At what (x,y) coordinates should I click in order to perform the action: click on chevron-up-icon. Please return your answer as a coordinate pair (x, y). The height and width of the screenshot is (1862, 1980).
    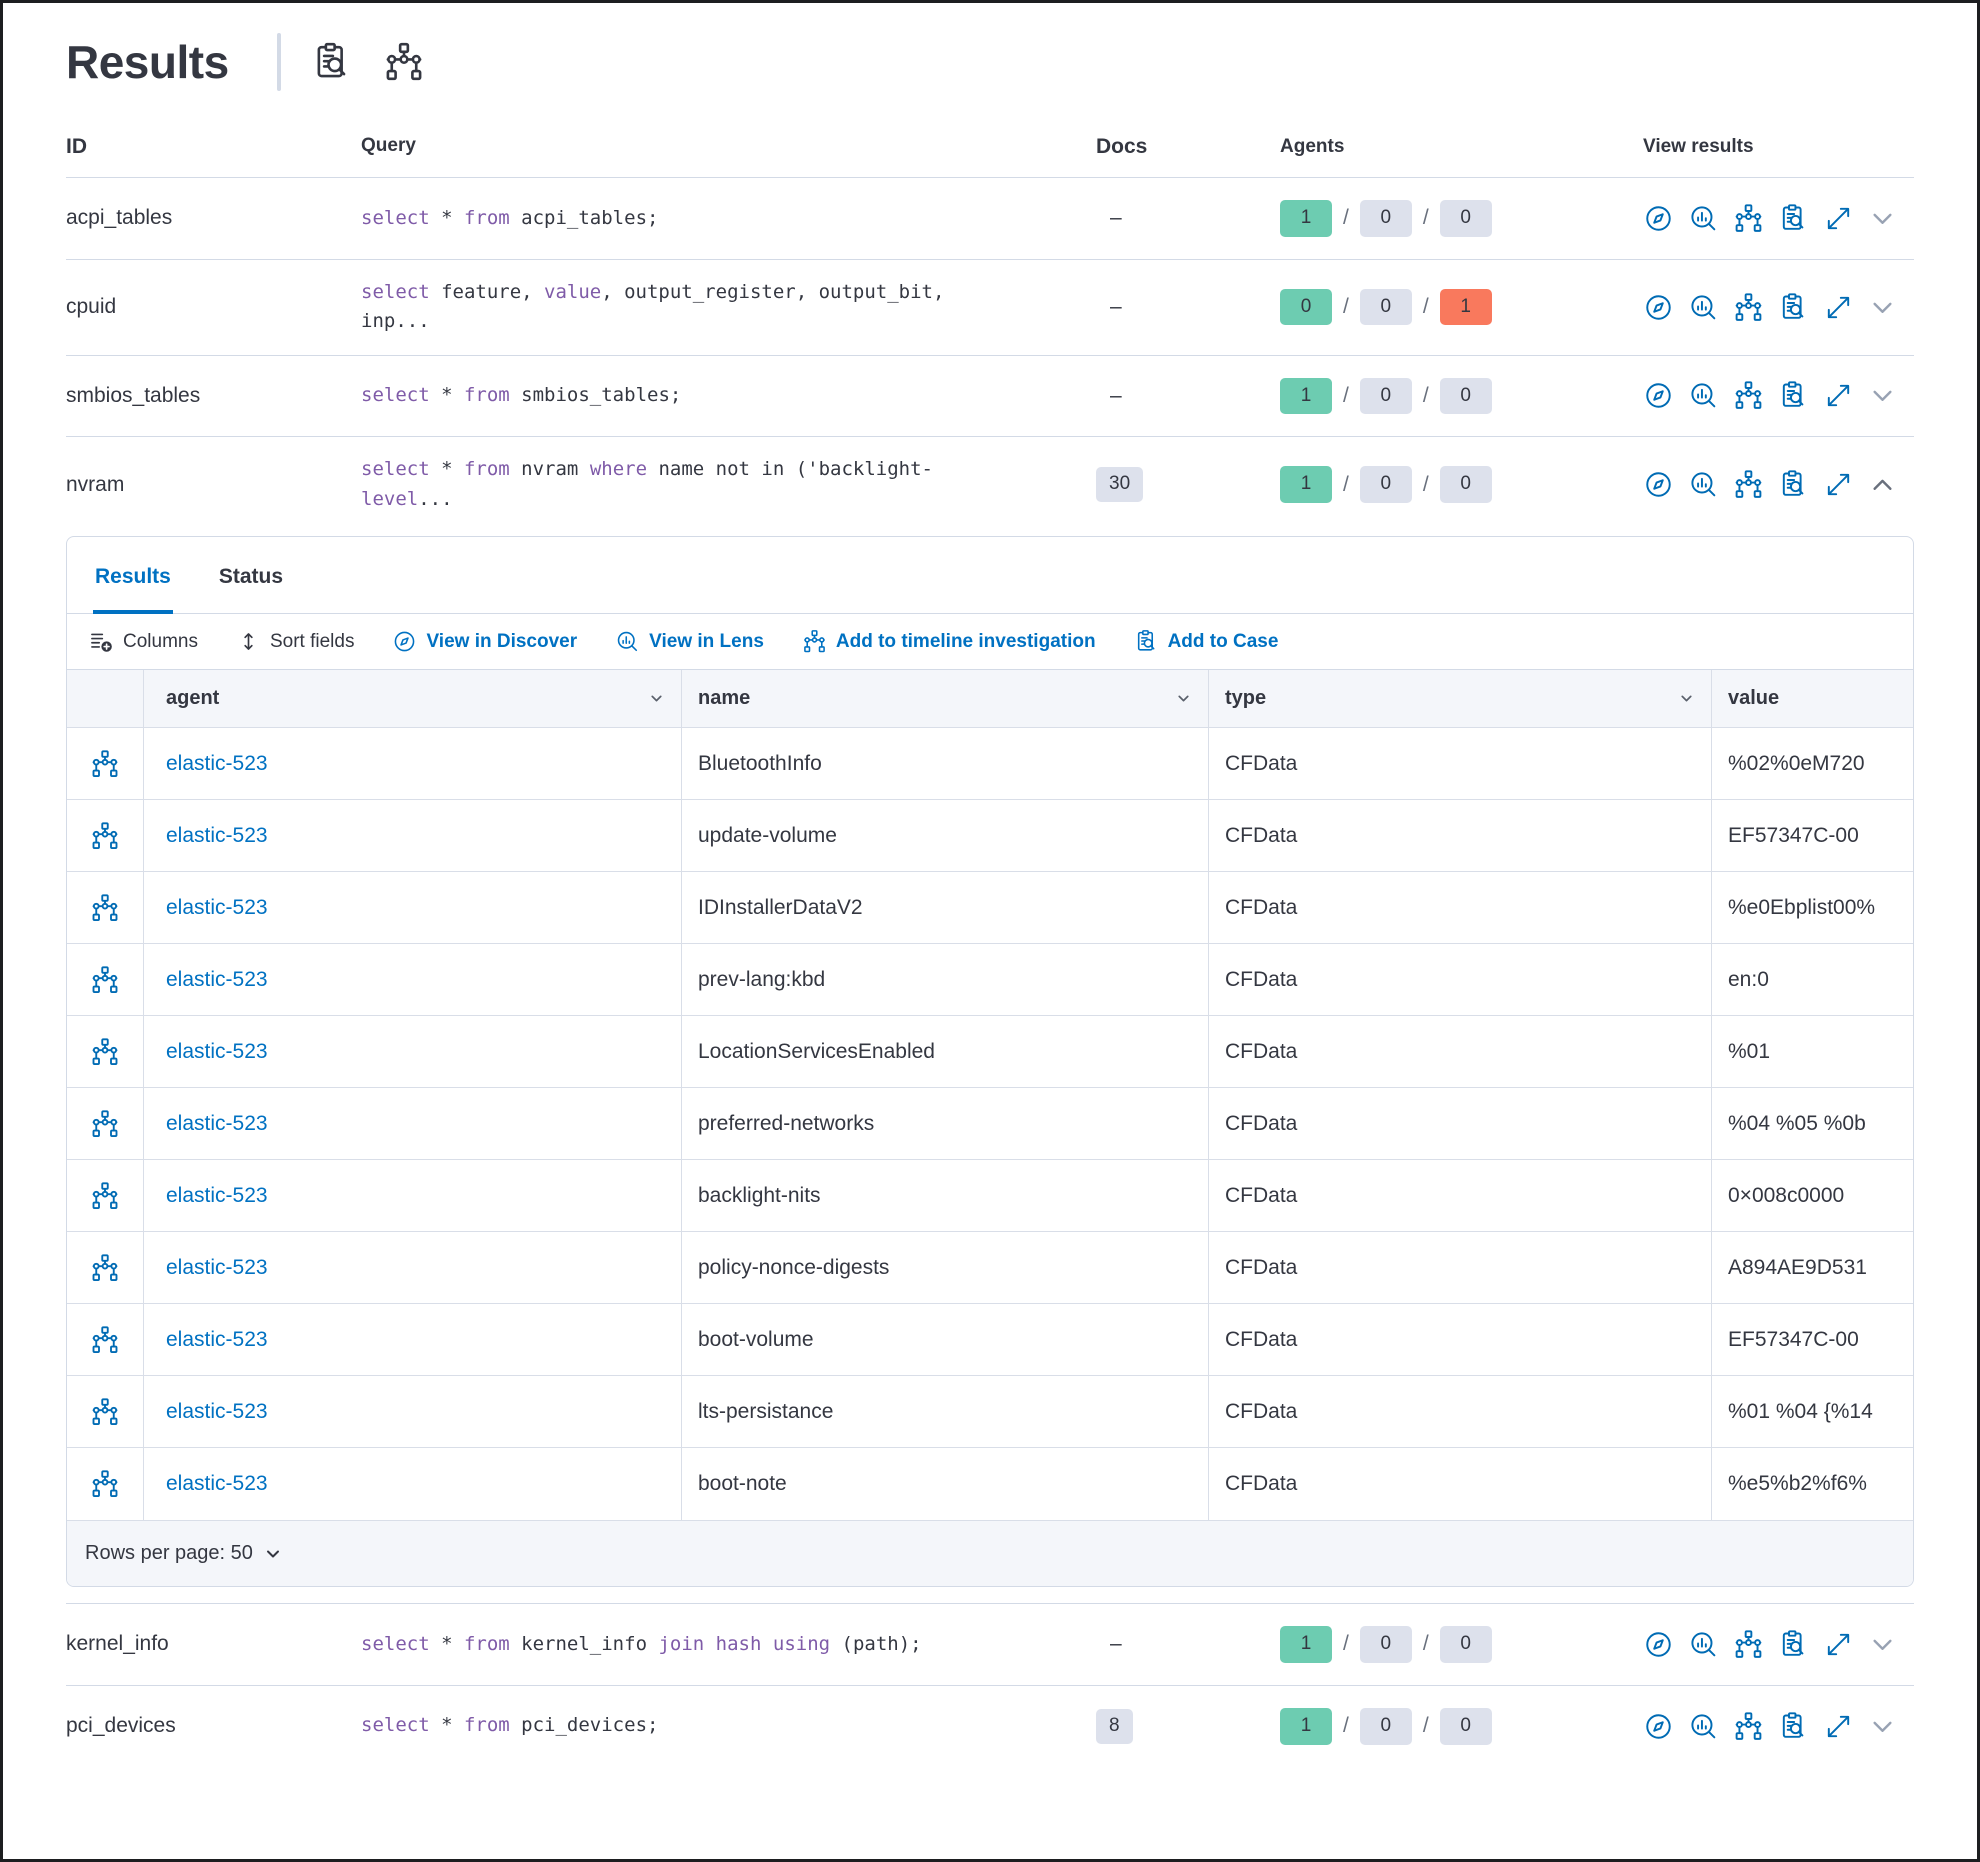
    Looking at the image, I should click on (1882, 484).